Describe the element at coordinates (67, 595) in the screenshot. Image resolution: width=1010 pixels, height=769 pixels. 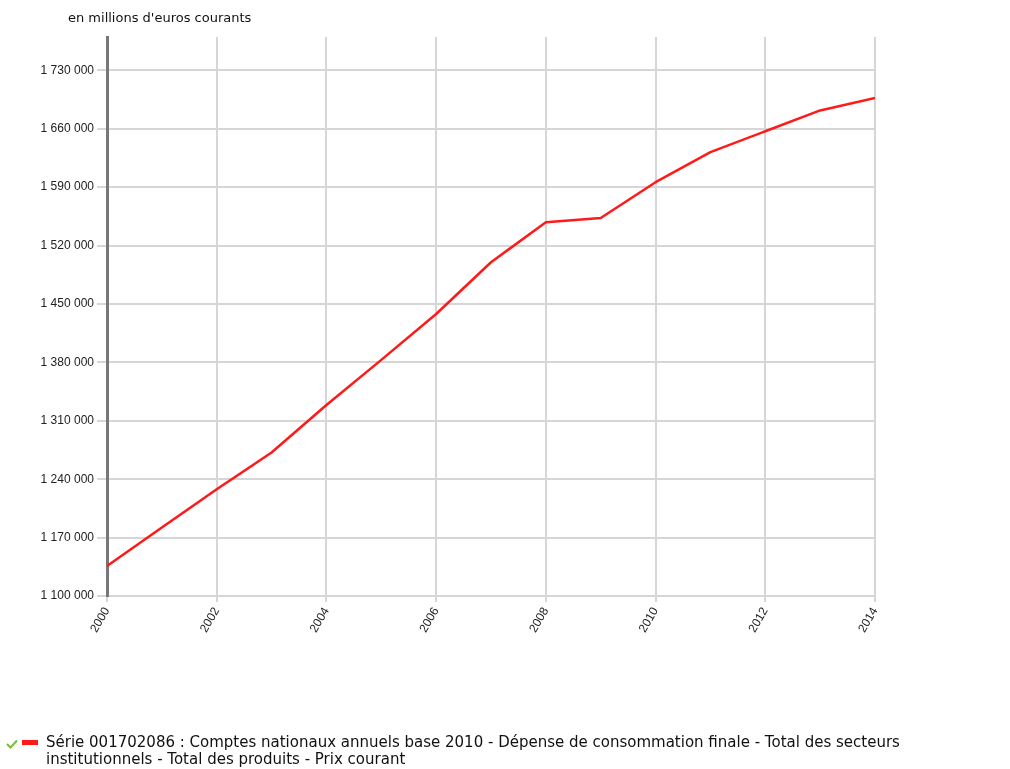
I see `y-tick-label: 1 100 000` at that location.